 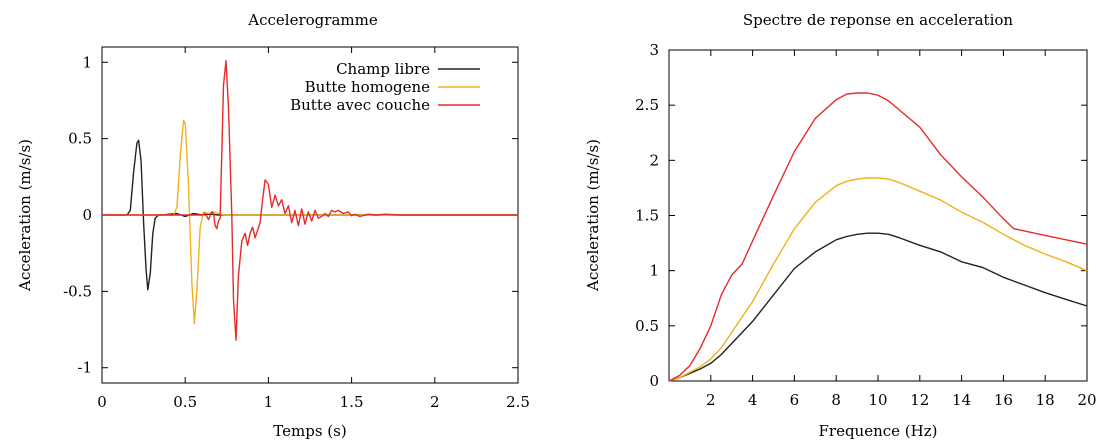 What do you see at coordinates (795, 400) in the screenshot?
I see `x-tick-label: 6` at bounding box center [795, 400].